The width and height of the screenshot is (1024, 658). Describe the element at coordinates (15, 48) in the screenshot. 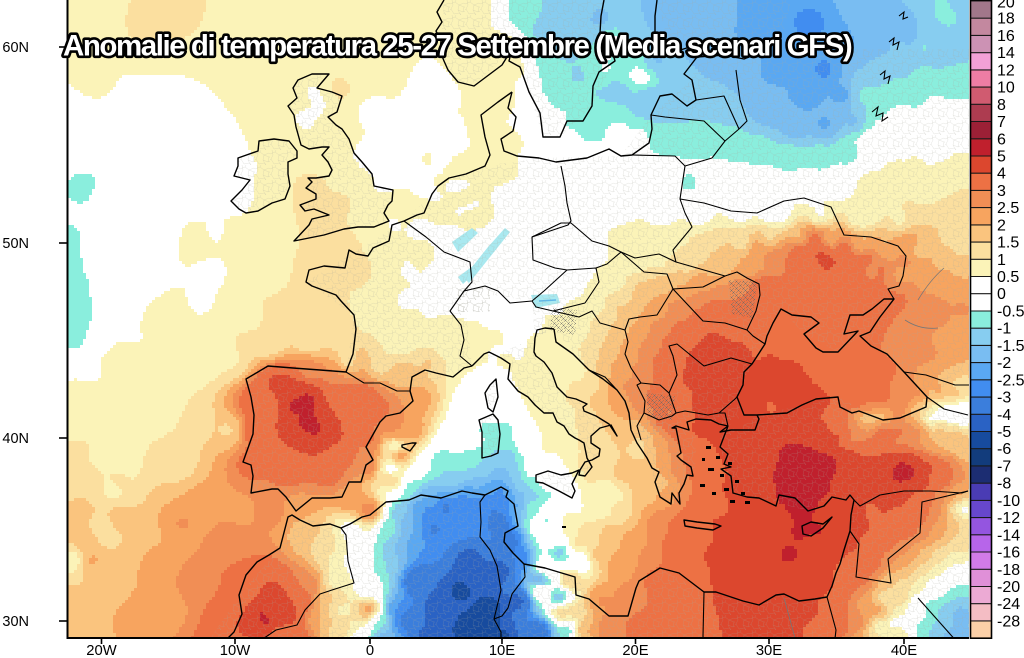

I see `svg-text: 60N` at that location.